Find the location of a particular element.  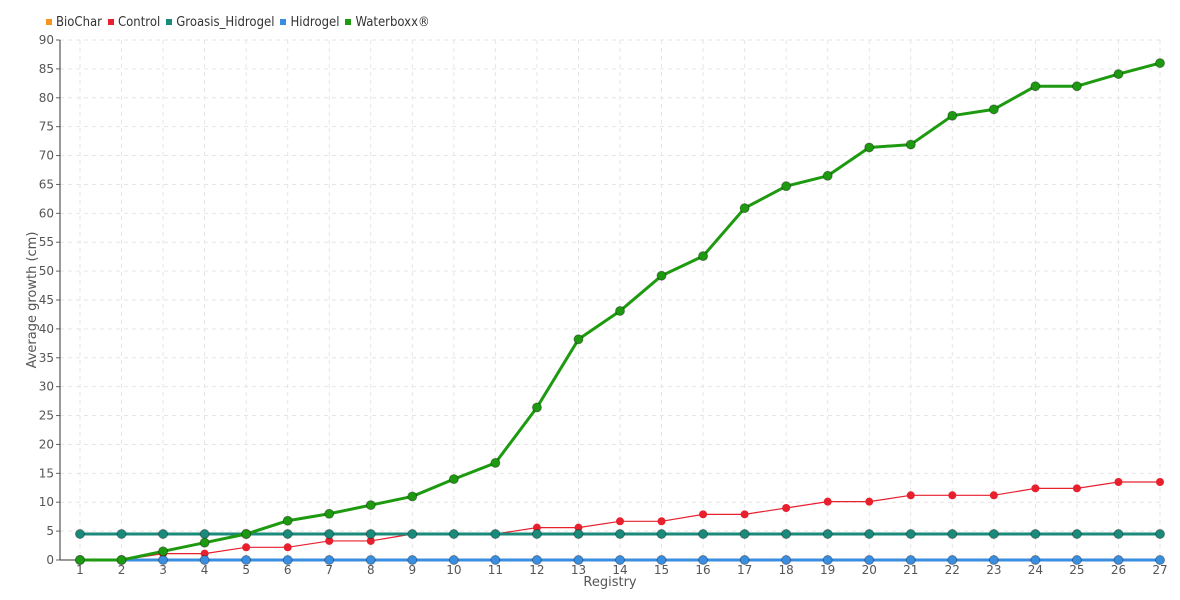

x-tick-label: 22 is located at coordinates (952, 570).